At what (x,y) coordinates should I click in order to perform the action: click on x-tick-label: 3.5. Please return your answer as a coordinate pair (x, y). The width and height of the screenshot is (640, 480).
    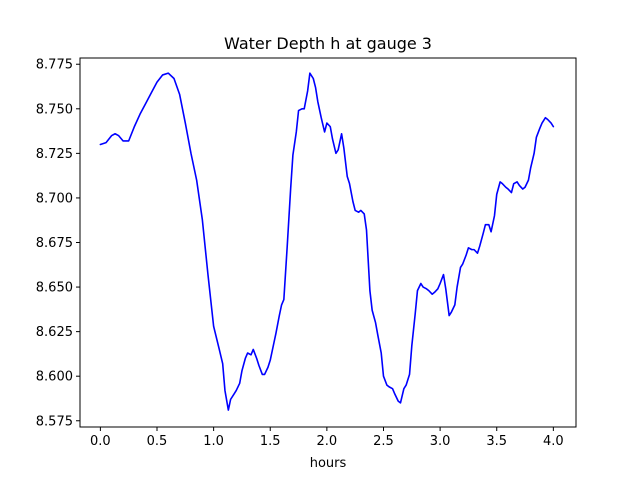
    Looking at the image, I should click on (496, 441).